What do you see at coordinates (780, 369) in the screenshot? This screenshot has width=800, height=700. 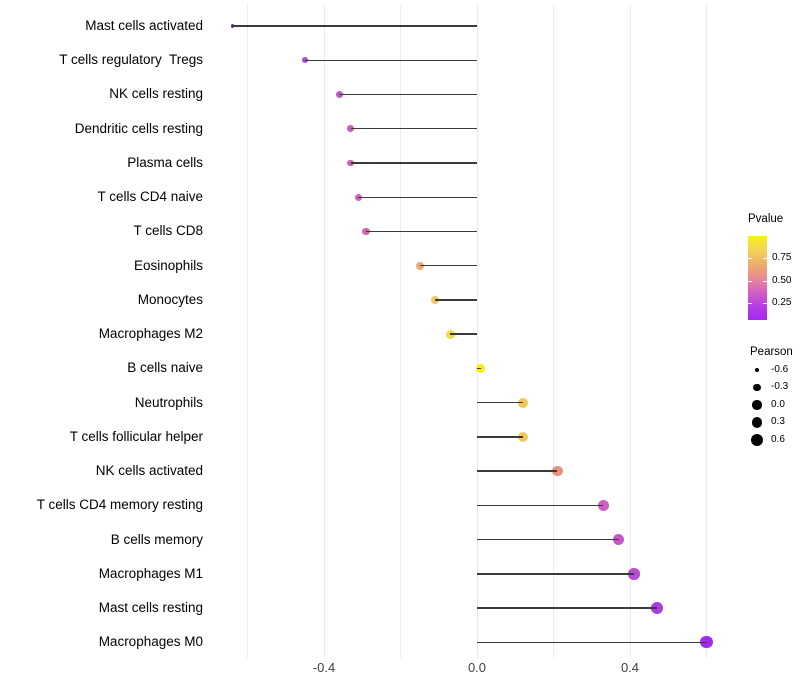 I see `pearson-legend-label: -0.6` at bounding box center [780, 369].